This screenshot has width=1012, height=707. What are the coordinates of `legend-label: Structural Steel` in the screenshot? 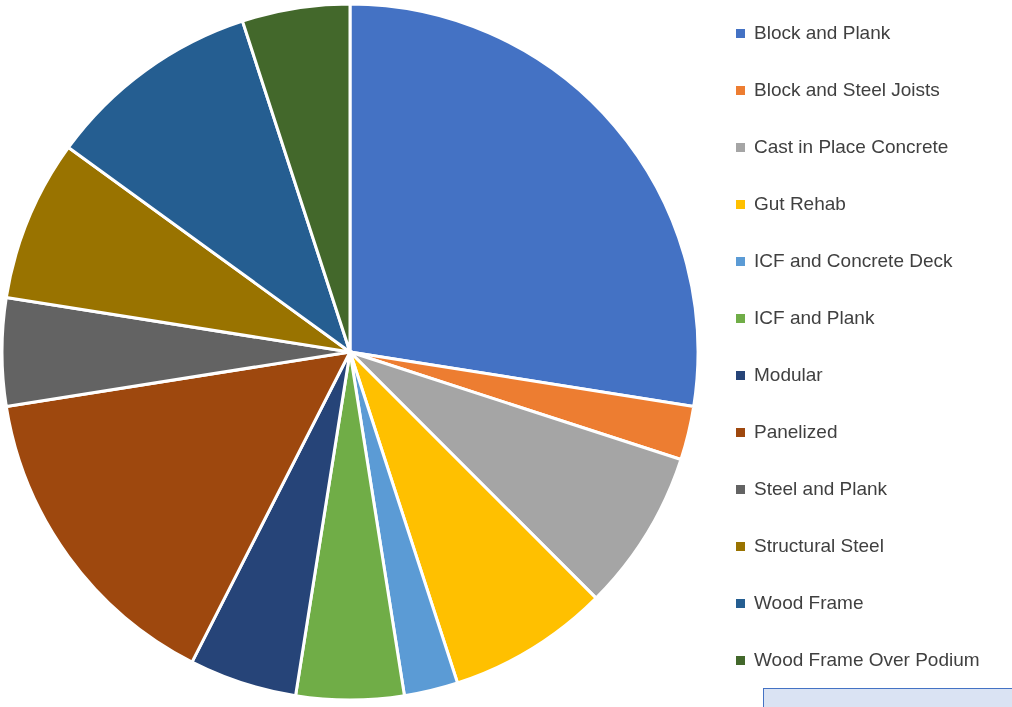 It's located at (819, 546).